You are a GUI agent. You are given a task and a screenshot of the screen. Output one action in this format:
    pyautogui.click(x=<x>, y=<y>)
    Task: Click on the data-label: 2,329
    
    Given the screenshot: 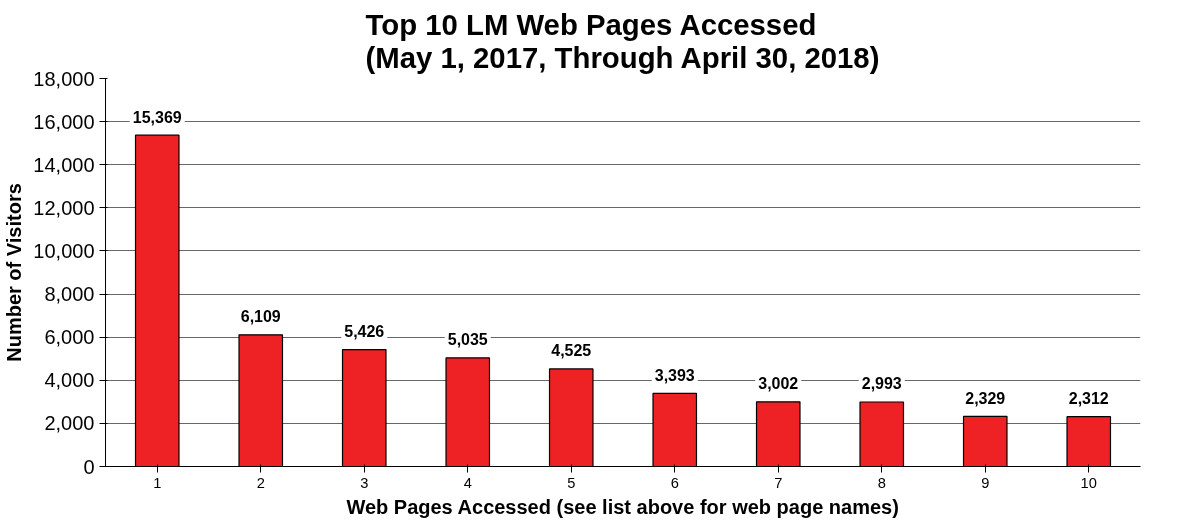 What is the action you would take?
    pyautogui.click(x=985, y=398)
    